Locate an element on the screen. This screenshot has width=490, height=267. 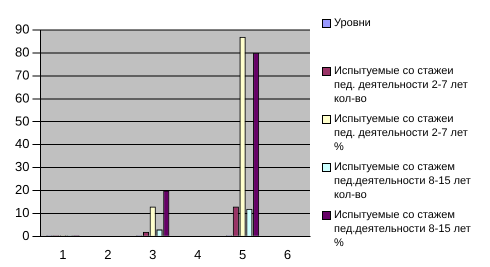
y-tick-label: 10 is located at coordinates (22, 212).